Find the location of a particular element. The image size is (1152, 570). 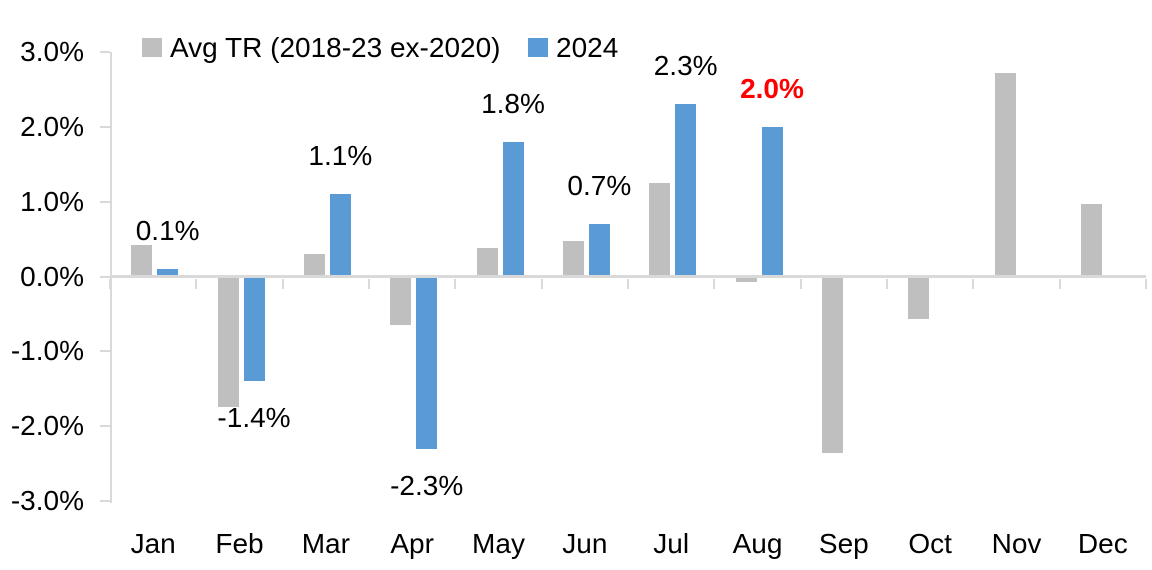

y-axis-tick-label: 0.0% is located at coordinates (52, 276).